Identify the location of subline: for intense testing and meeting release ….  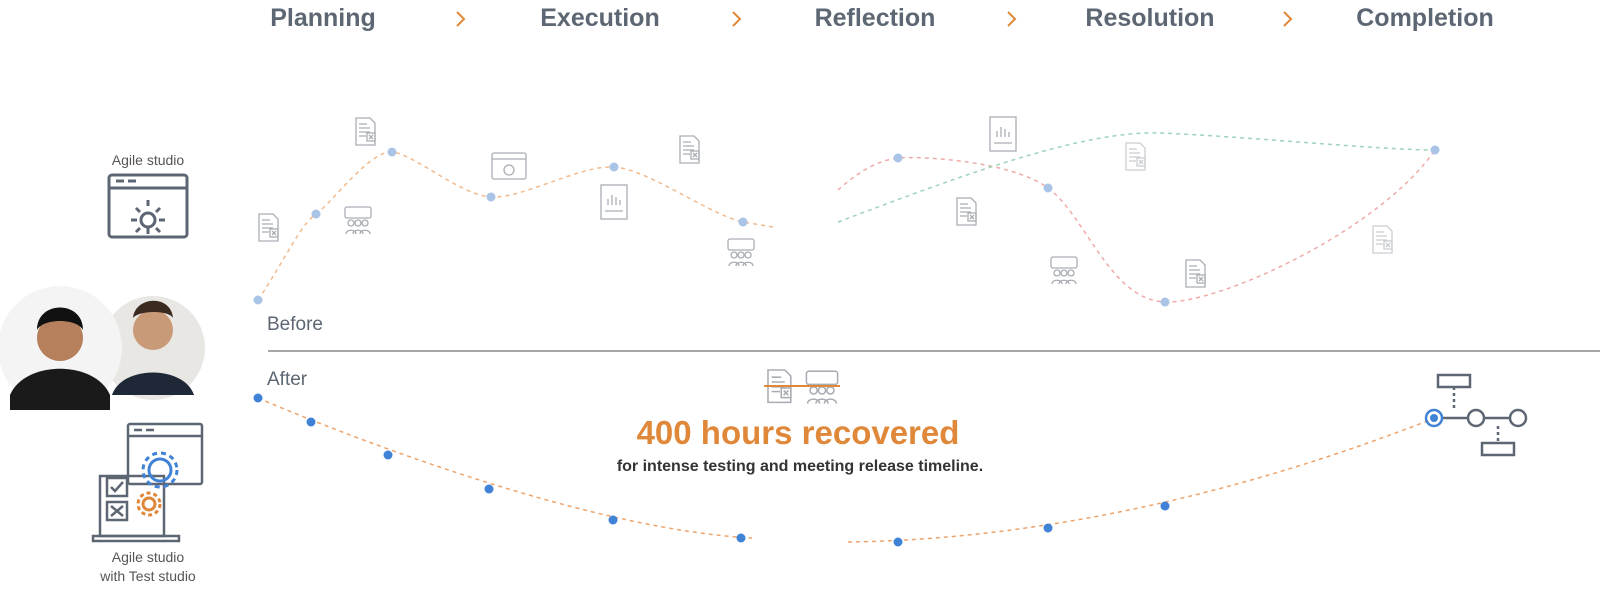
(800, 466).